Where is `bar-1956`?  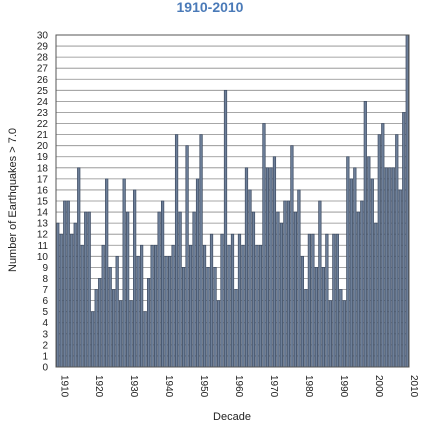
bar-1956 is located at coordinates (218, 334).